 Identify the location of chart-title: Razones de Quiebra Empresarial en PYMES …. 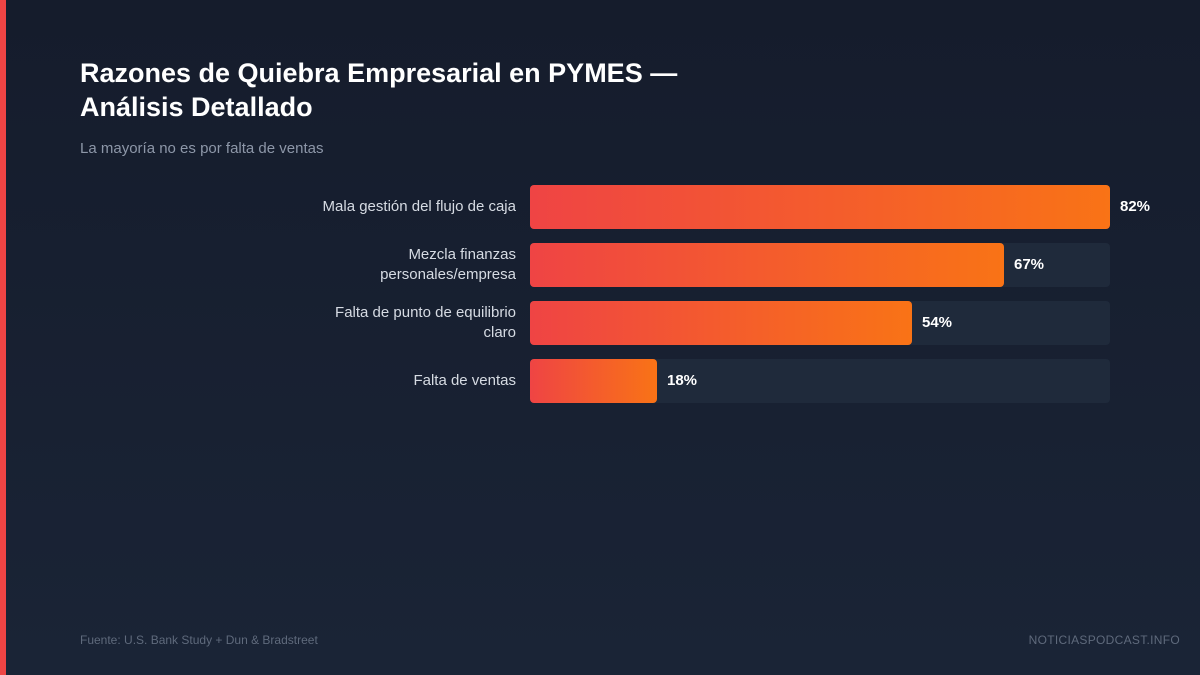
(379, 90).